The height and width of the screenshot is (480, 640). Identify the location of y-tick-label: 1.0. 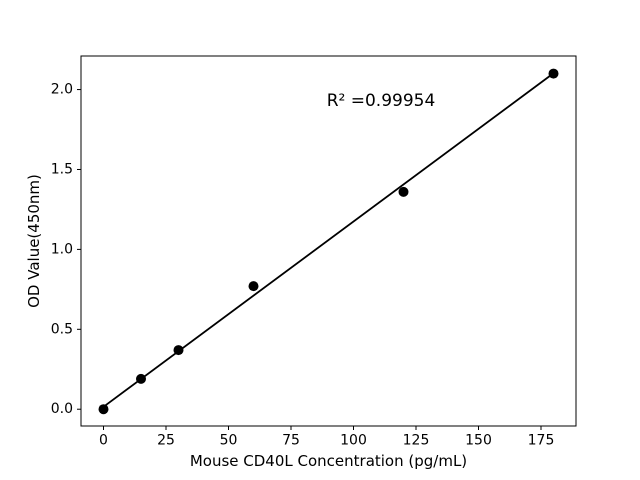
(62, 249).